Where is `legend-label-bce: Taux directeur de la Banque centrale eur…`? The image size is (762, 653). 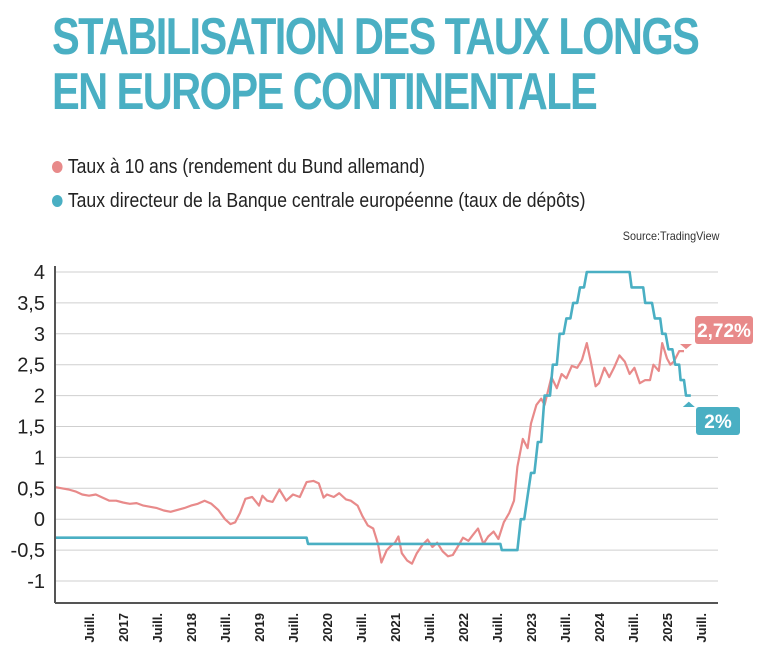 legend-label-bce: Taux directeur de la Banque centrale eur… is located at coordinates (326, 201).